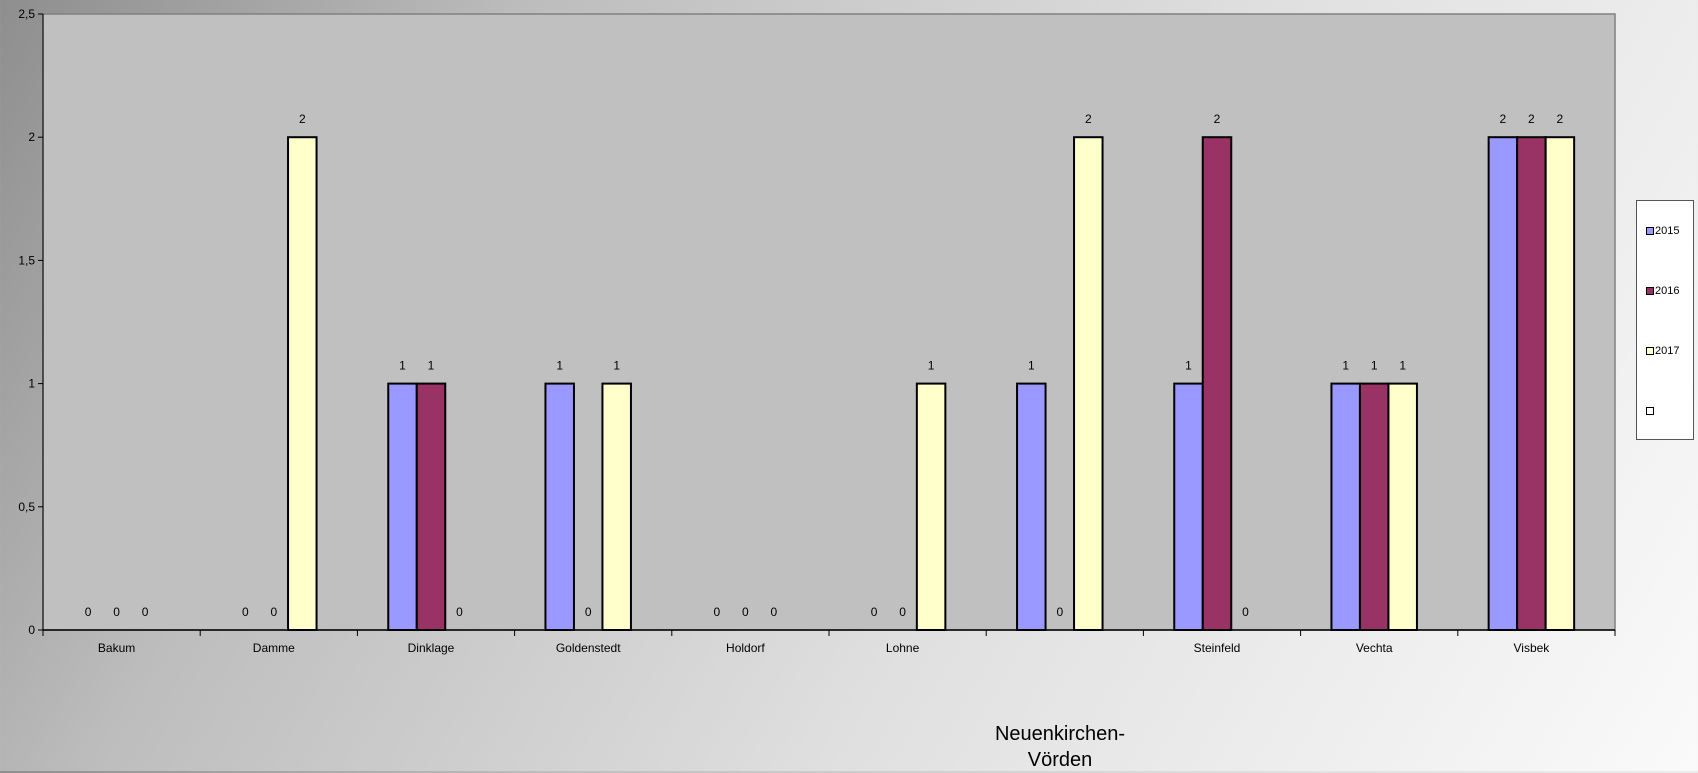 The height and width of the screenshot is (773, 1698). Describe the element at coordinates (1217, 648) in the screenshot. I see `x-tick-label: Steinfeld` at that location.